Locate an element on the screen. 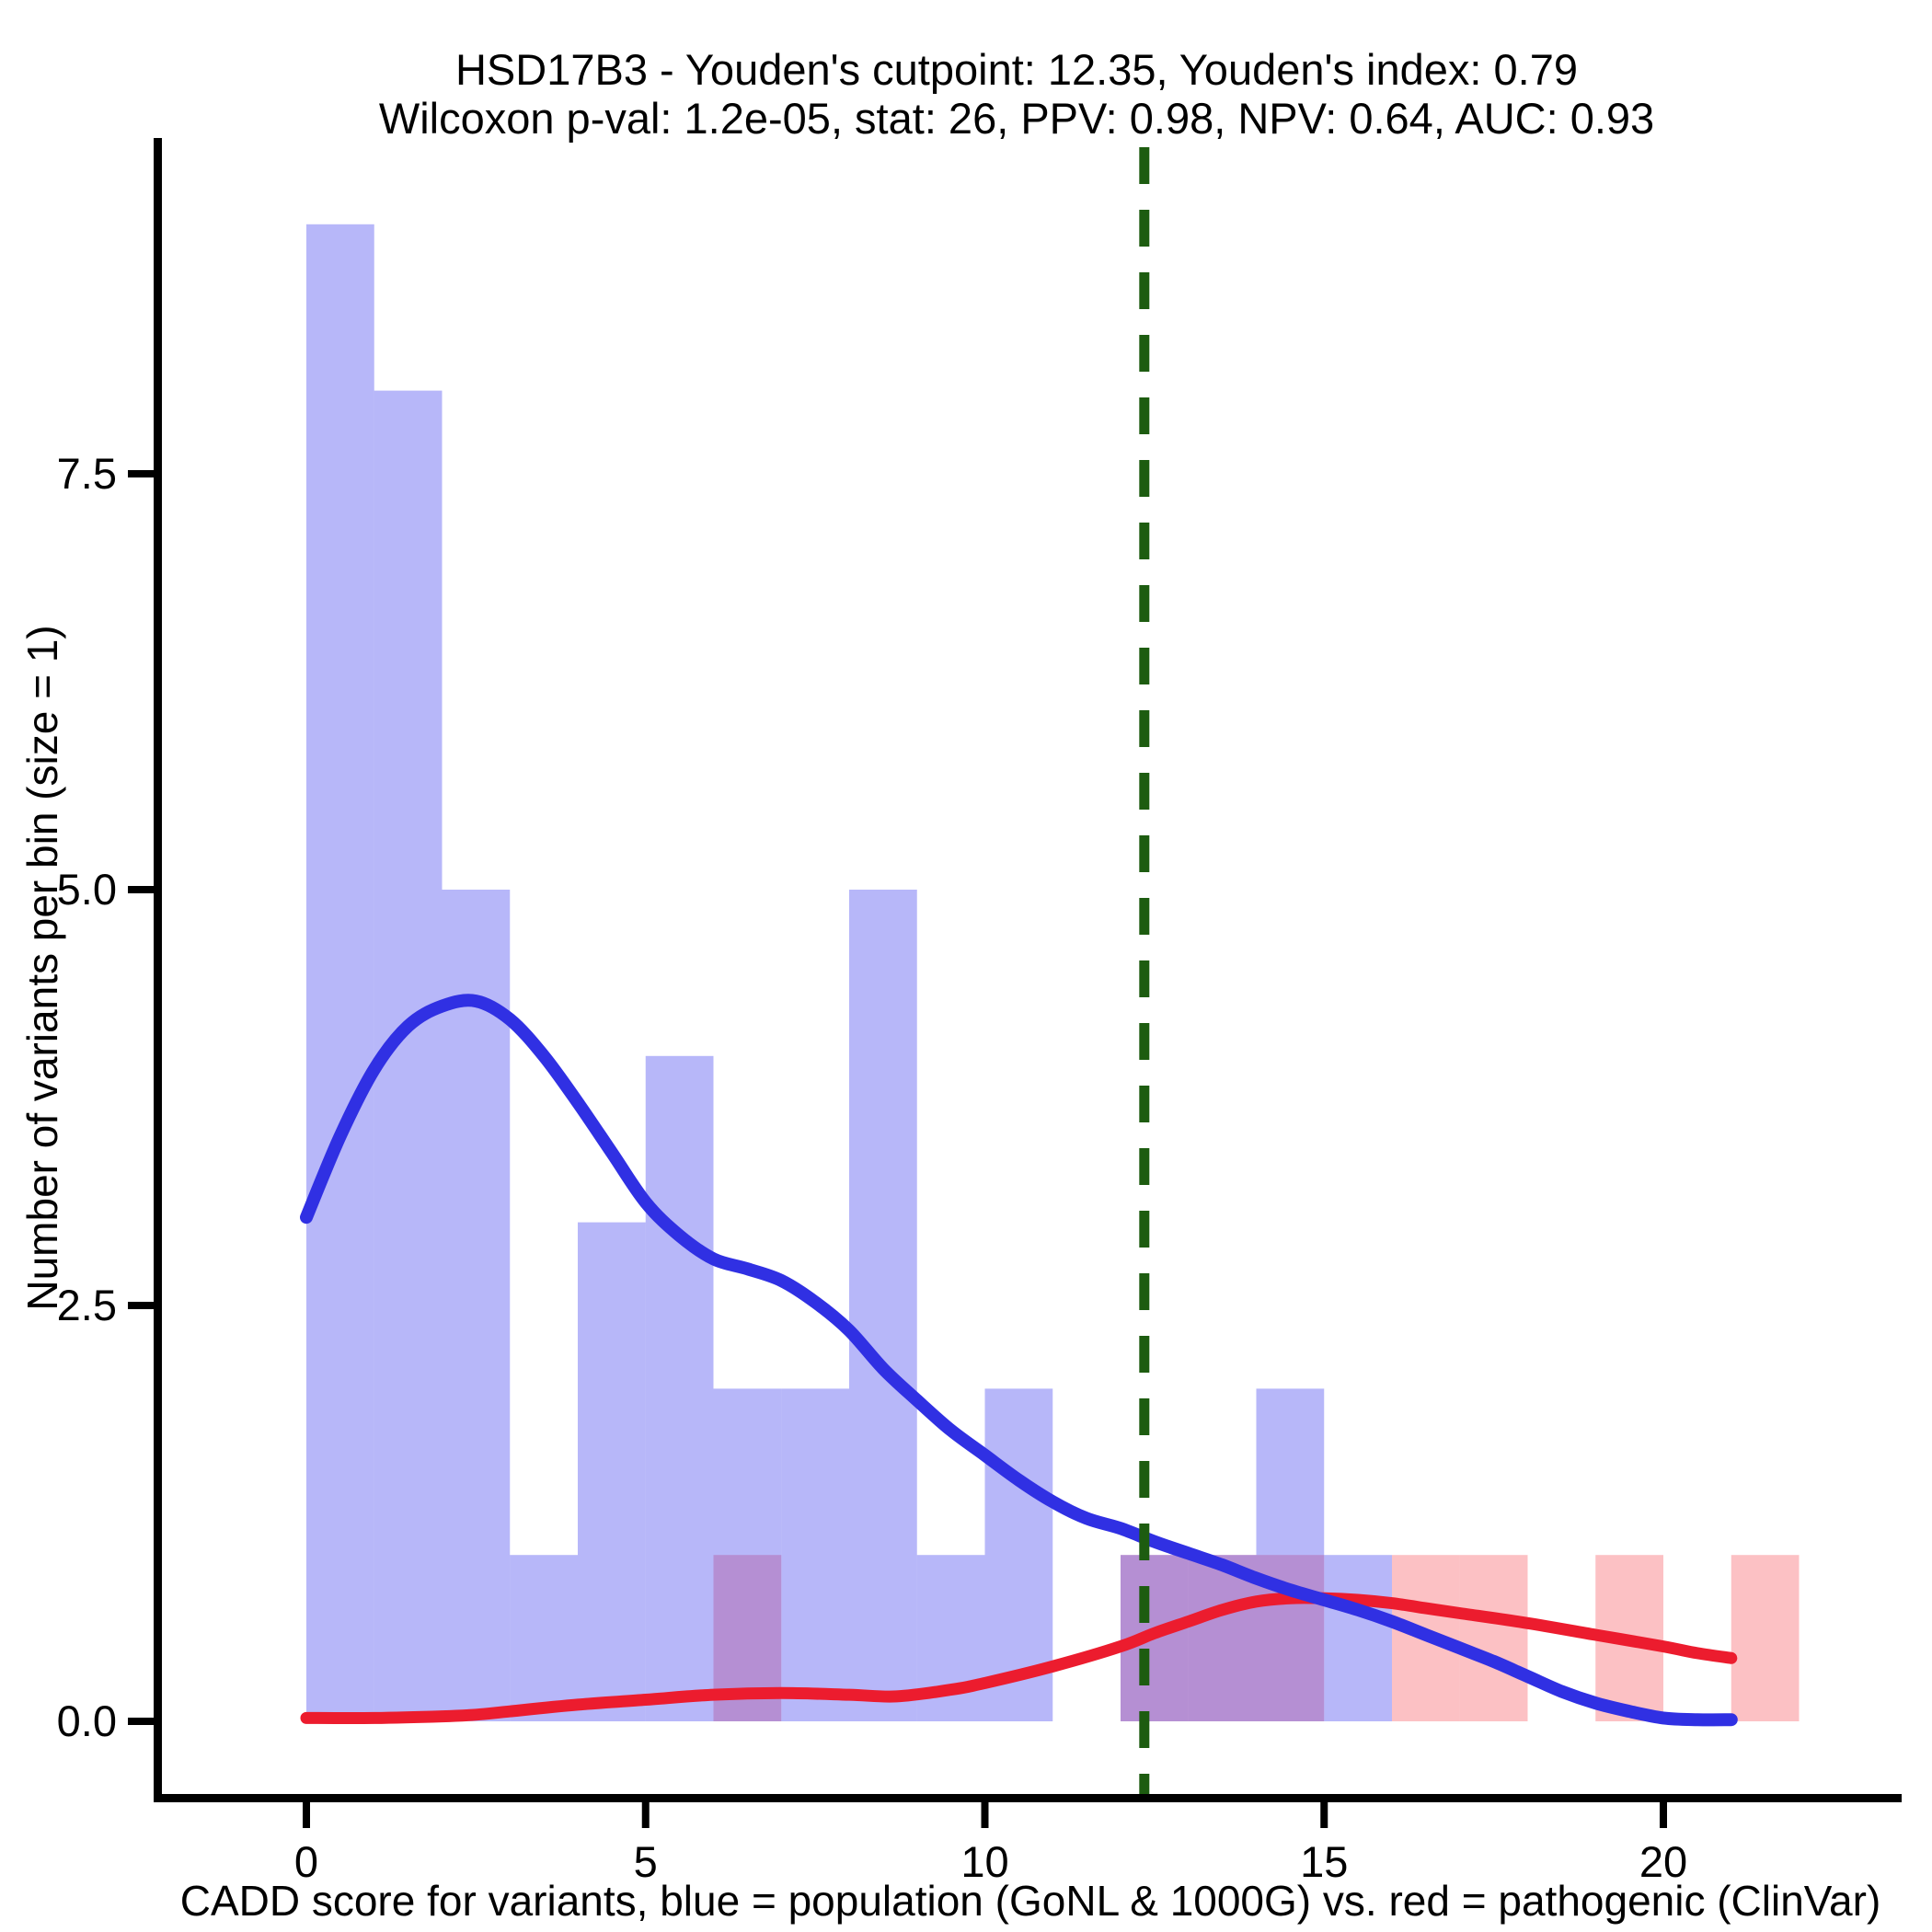 The width and height of the screenshot is (1932, 1932). y-tick-label: 7.5 is located at coordinates (87, 473).